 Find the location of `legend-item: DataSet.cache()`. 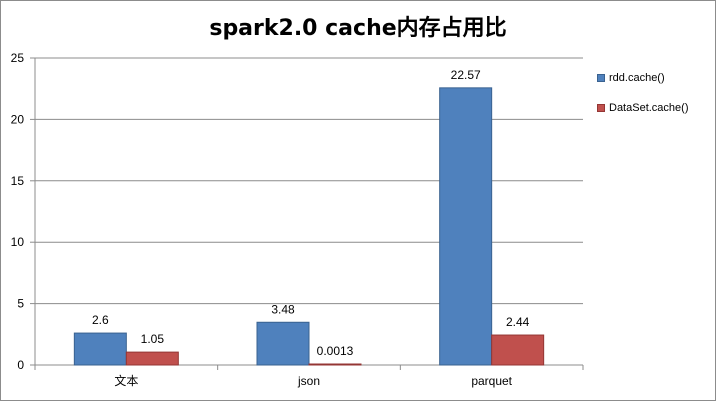

legend-item: DataSet.cache() is located at coordinates (654, 108).